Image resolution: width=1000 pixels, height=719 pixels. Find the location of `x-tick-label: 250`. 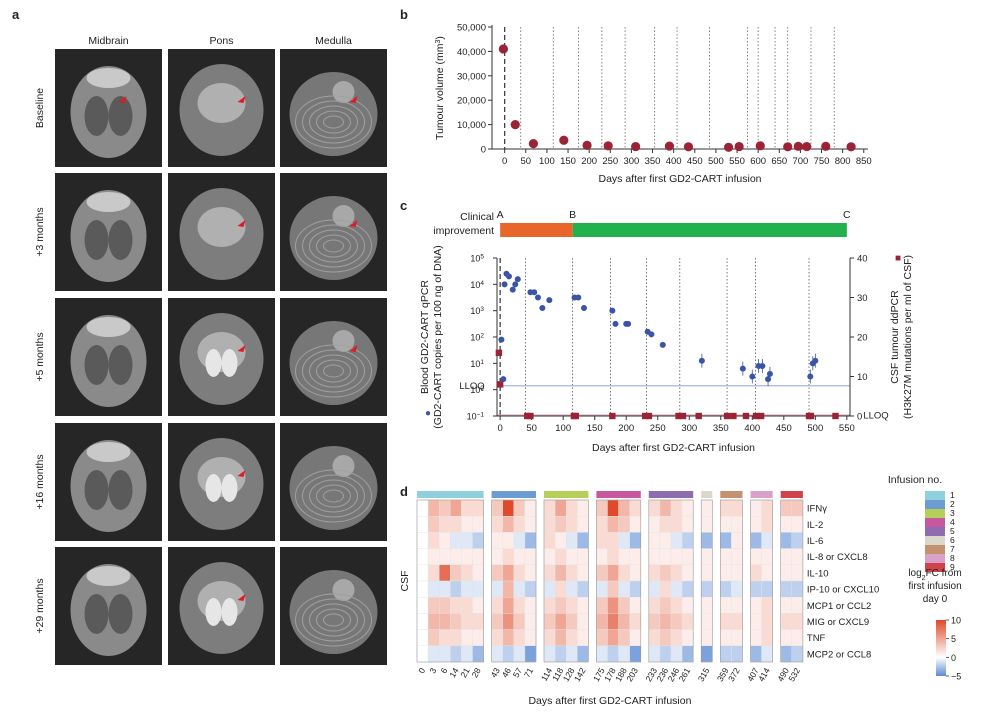

x-tick-label: 250 is located at coordinates (610, 161).